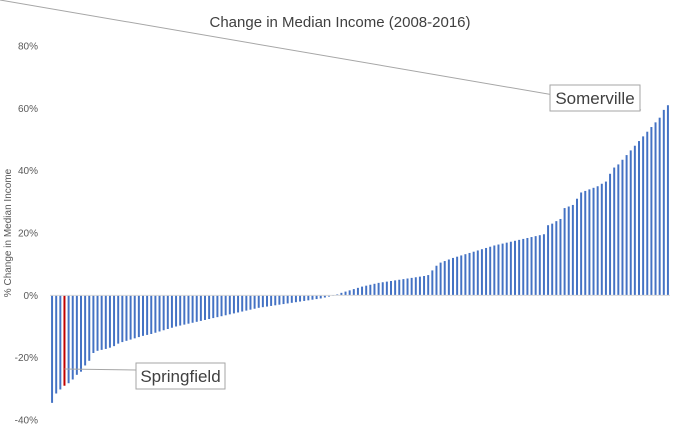 This screenshot has height=440, width=683. I want to click on y-tick-label: -20%, so click(26, 358).